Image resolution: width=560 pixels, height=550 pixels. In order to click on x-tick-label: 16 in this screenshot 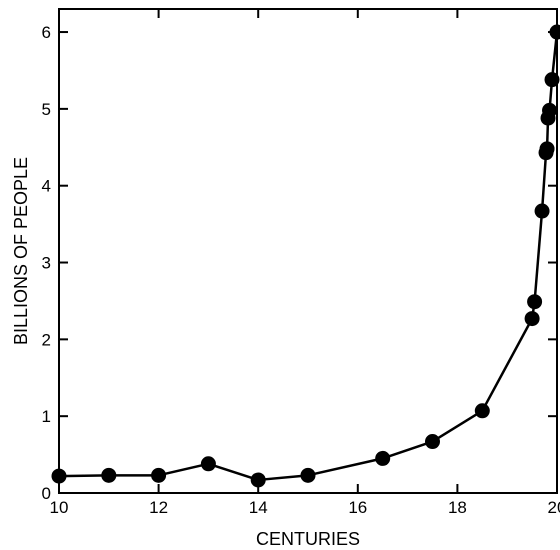, I will do `click(357, 507)`.